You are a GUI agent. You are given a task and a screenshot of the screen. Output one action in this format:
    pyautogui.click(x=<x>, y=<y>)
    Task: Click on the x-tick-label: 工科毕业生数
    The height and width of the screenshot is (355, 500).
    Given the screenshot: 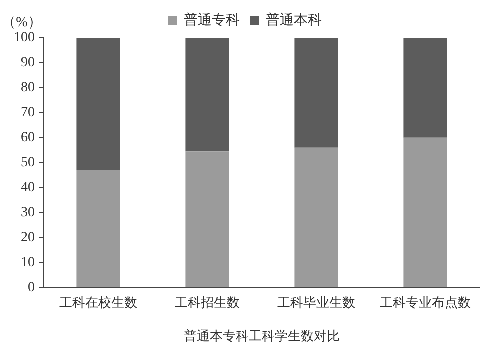 What is the action you would take?
    pyautogui.click(x=317, y=302)
    